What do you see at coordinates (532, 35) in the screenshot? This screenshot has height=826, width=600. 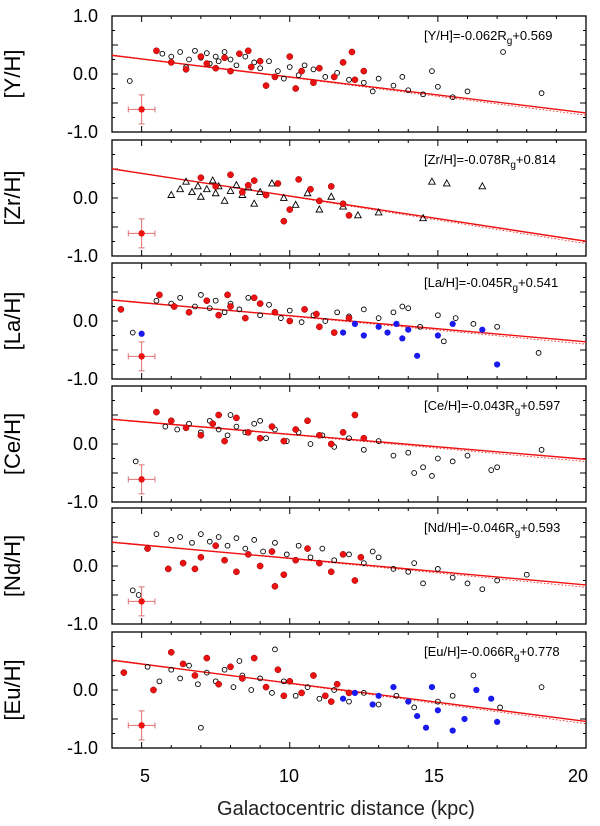 I see `fit-equation-intercept: +0.569` at bounding box center [532, 35].